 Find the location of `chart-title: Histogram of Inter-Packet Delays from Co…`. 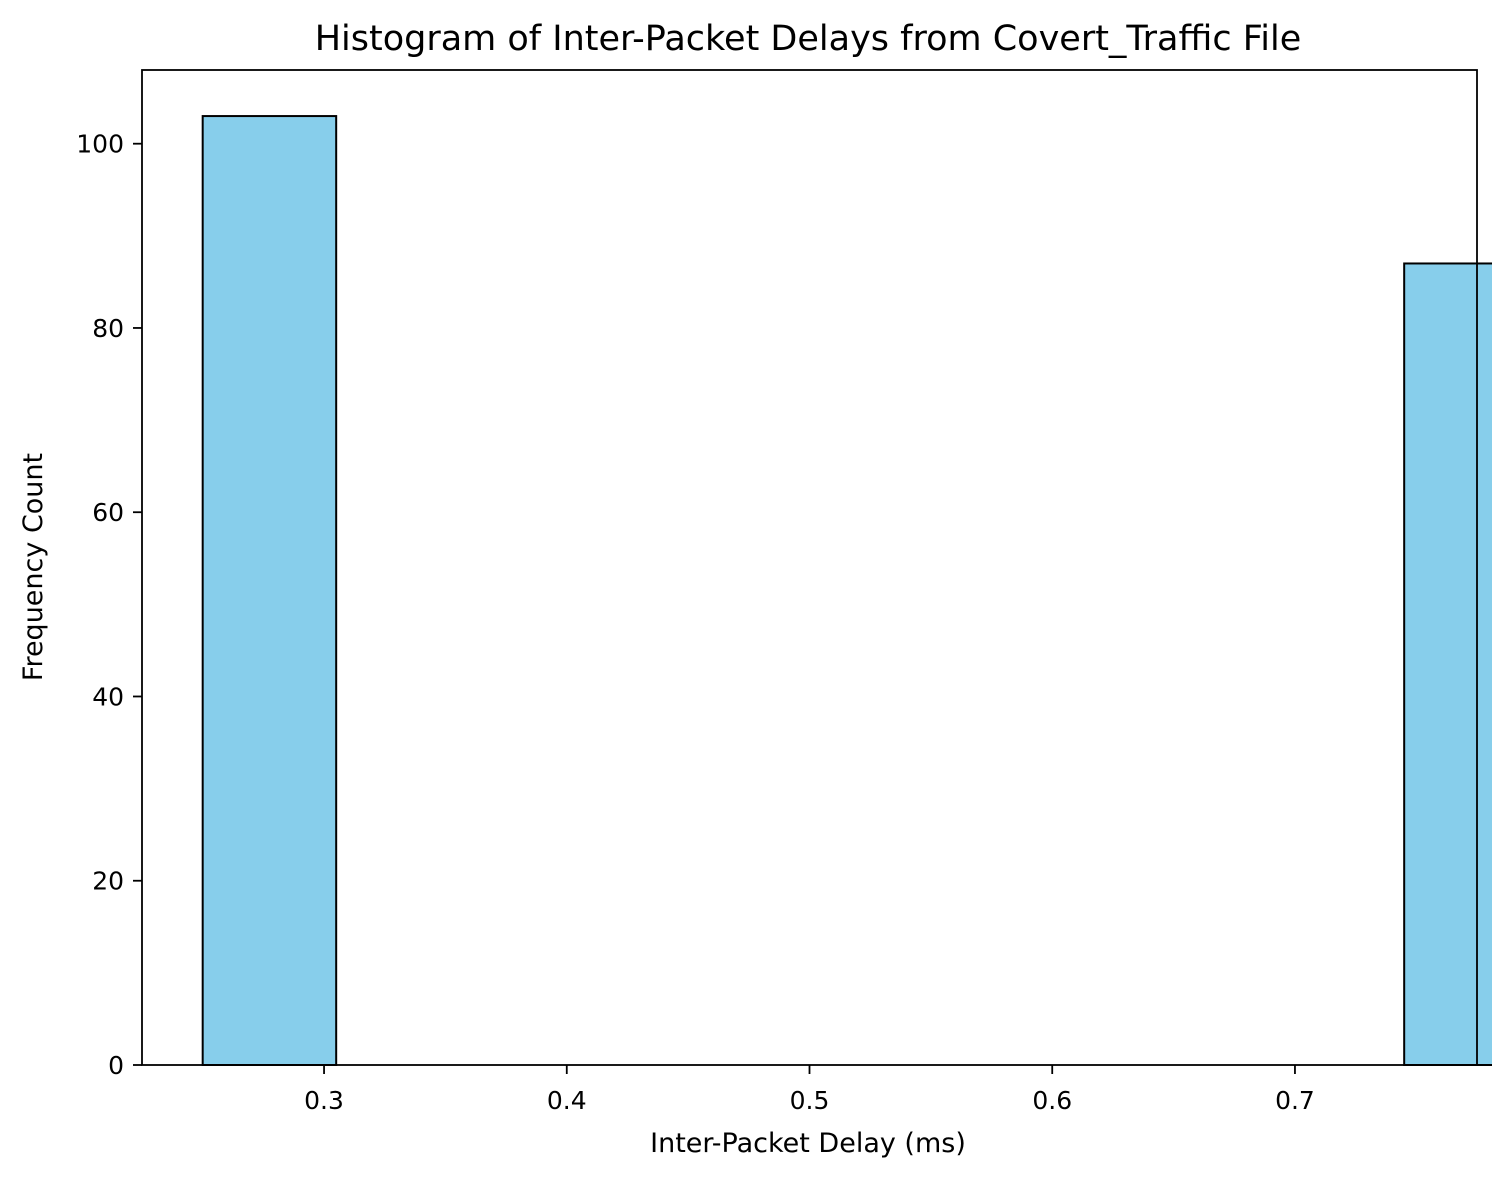

chart-title: Histogram of Inter-Packet Delays from Co… is located at coordinates (808, 39).